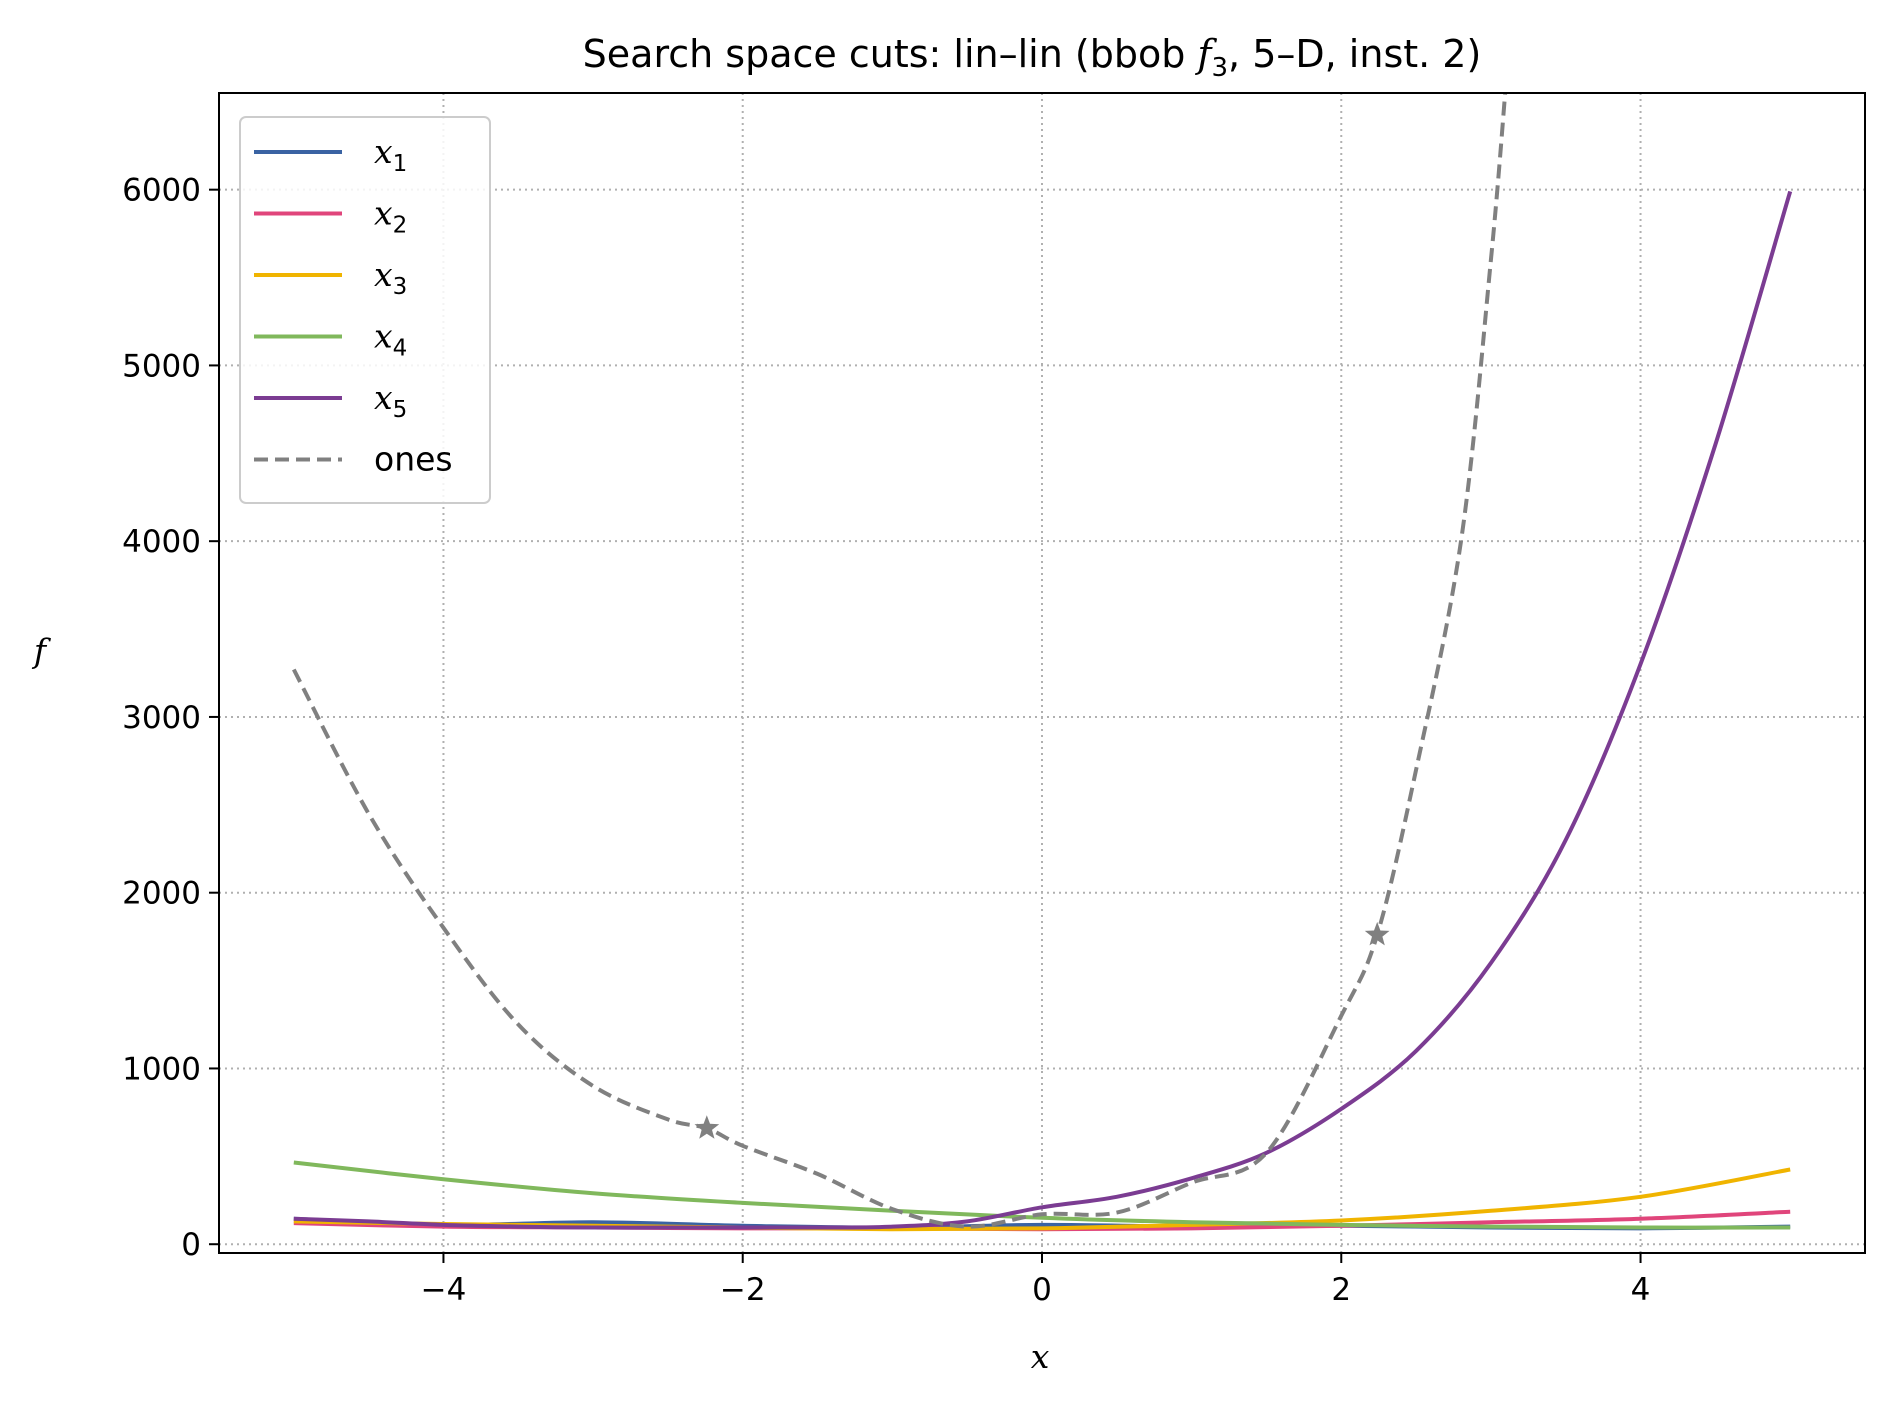  I want to click on y-tick-label: 6000, so click(161, 191).